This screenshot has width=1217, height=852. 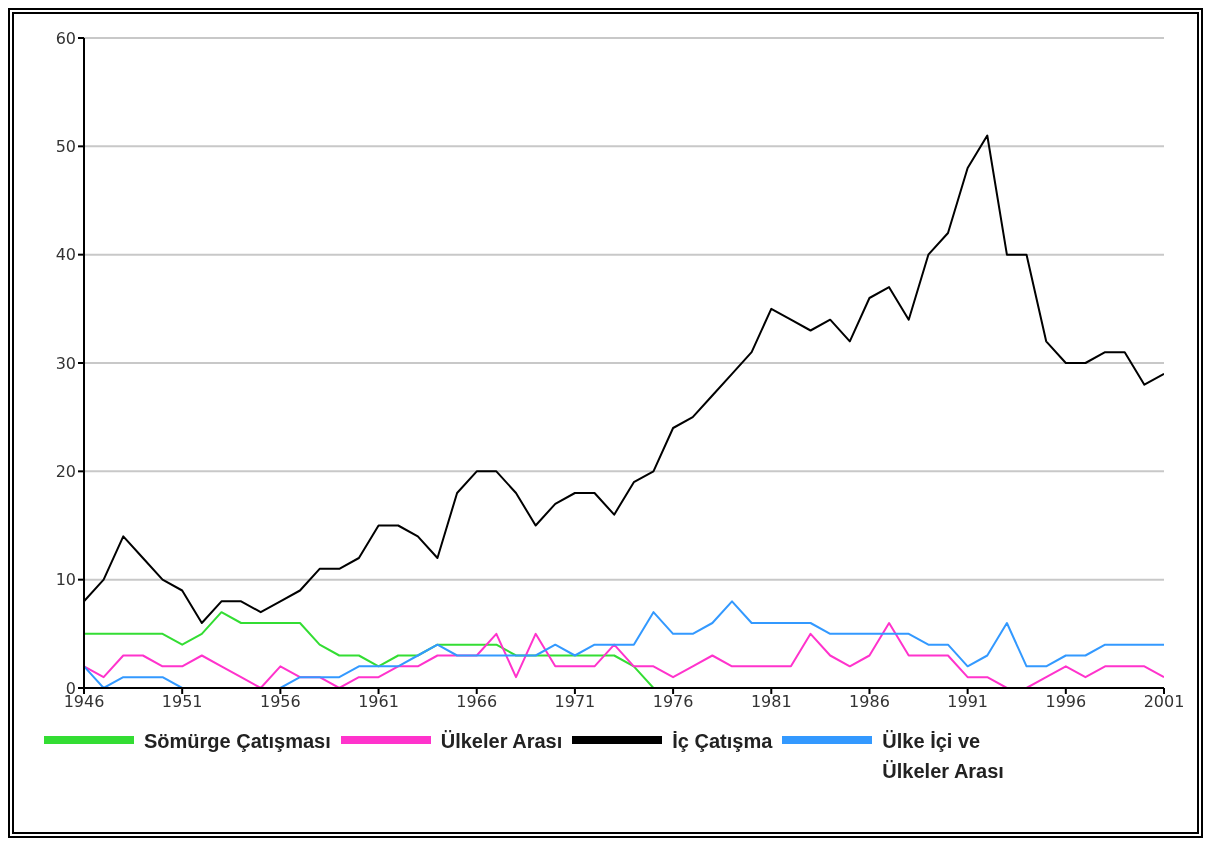 I want to click on x-tick-label: 1986, so click(x=869, y=702).